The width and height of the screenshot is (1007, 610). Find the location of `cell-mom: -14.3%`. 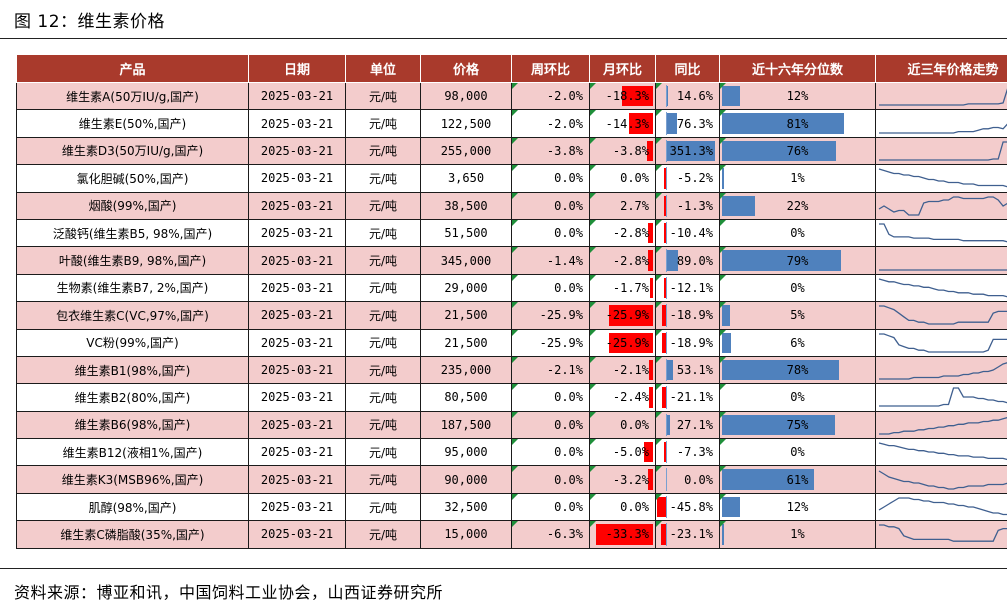

cell-mom: -14.3% is located at coordinates (622, 123).